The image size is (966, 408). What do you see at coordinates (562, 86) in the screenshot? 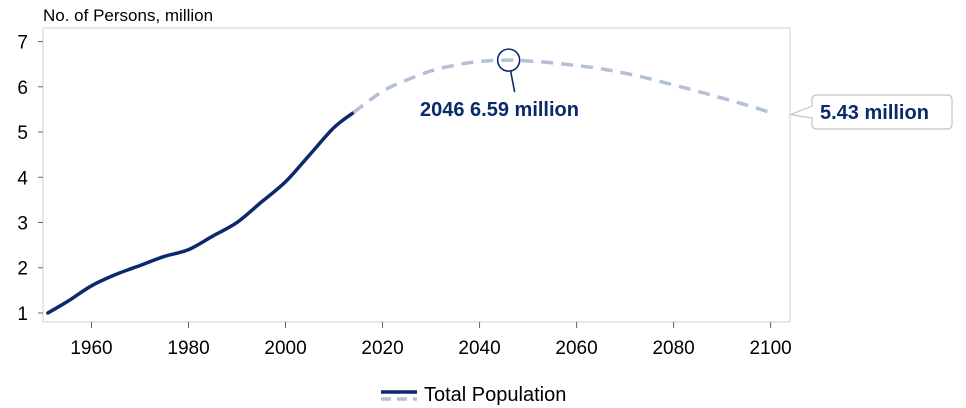
I see `projection-series-line` at bounding box center [562, 86].